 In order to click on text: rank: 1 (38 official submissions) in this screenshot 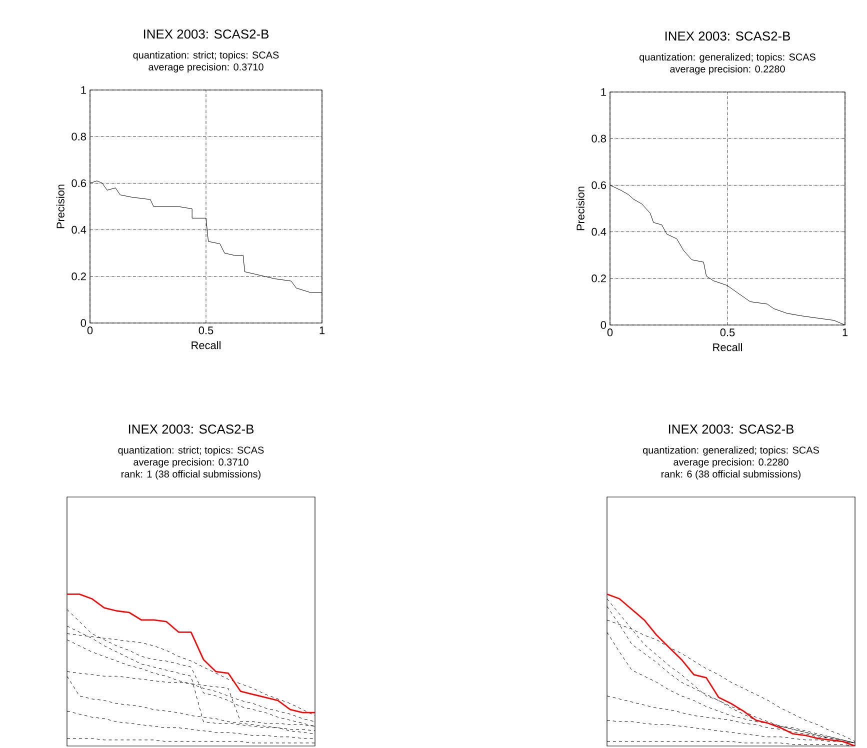, I will do `click(191, 475)`.